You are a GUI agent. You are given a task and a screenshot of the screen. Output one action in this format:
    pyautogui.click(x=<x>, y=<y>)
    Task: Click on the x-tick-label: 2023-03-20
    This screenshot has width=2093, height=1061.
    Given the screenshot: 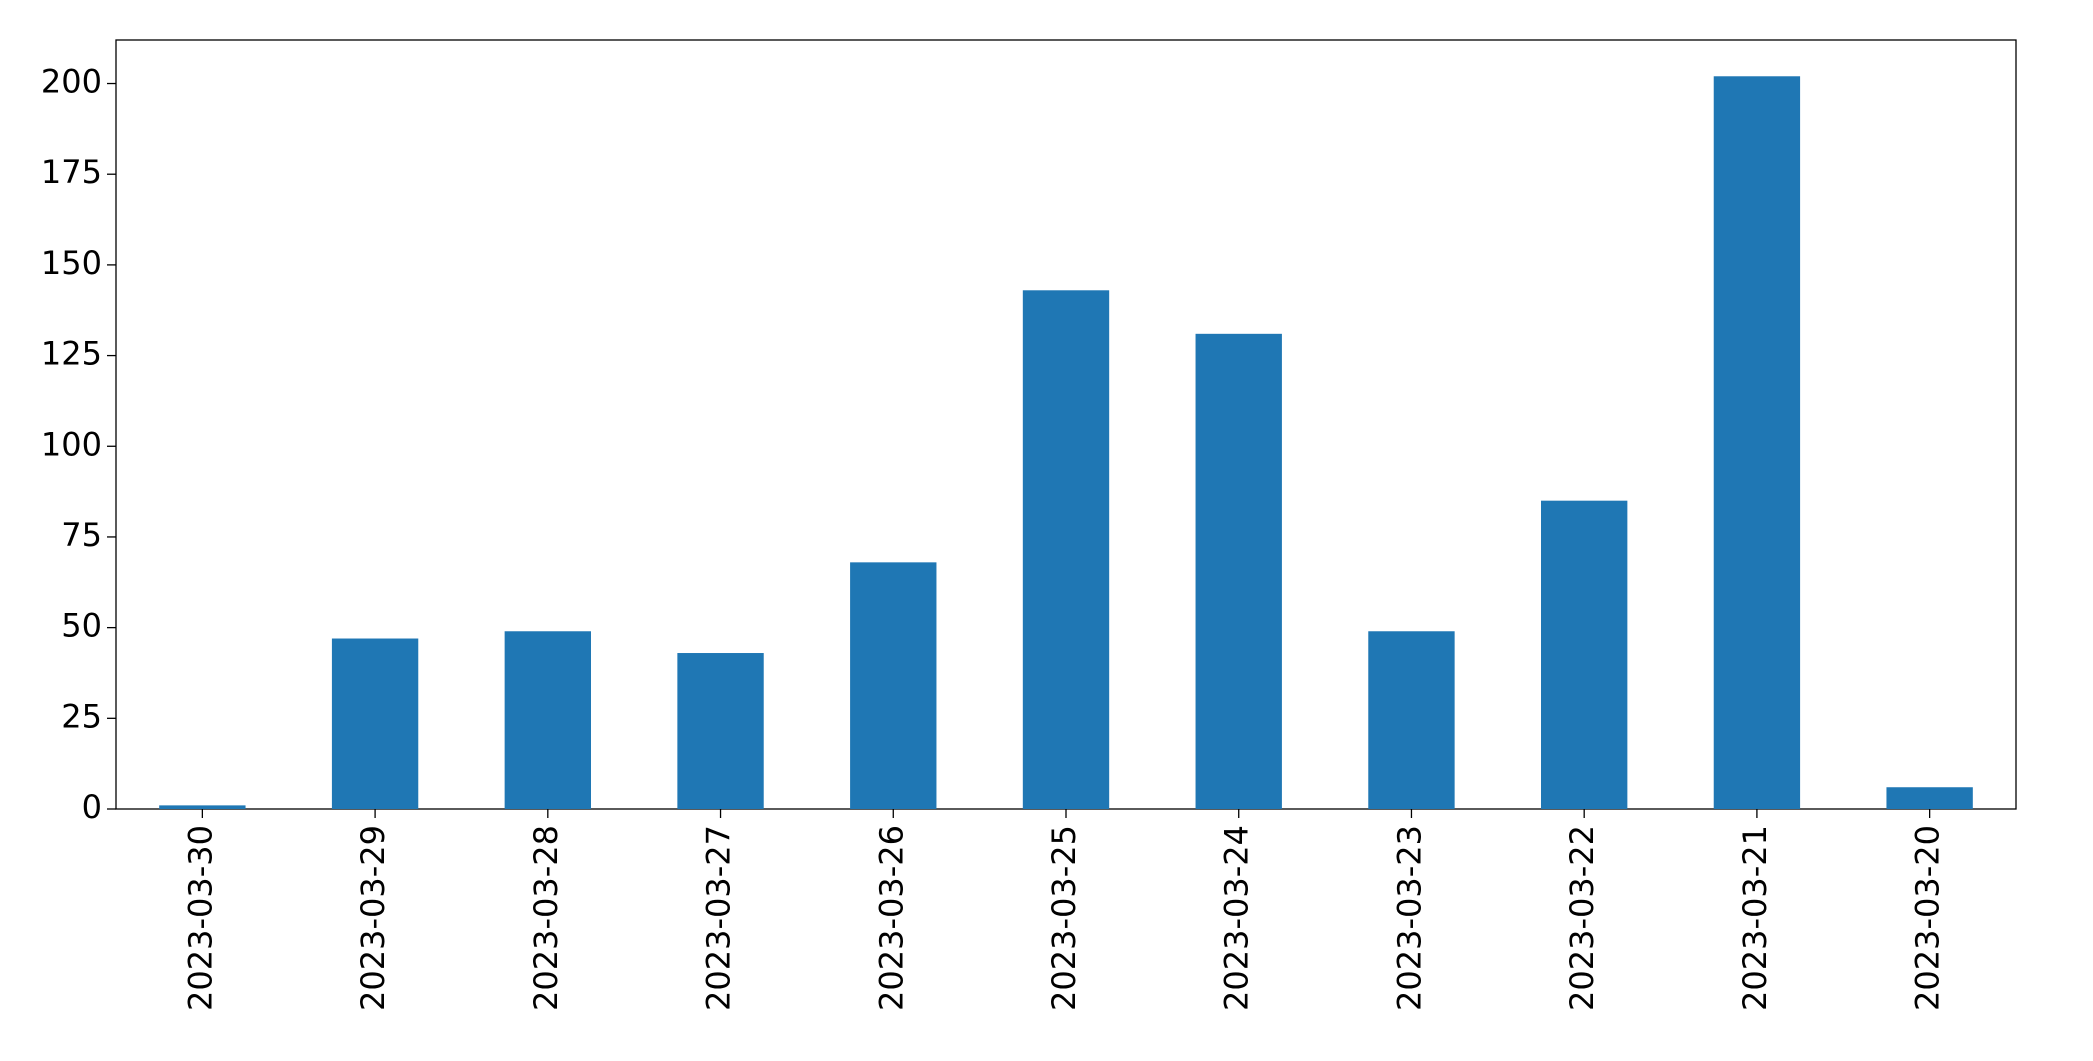 What is the action you would take?
    pyautogui.click(x=1928, y=918)
    